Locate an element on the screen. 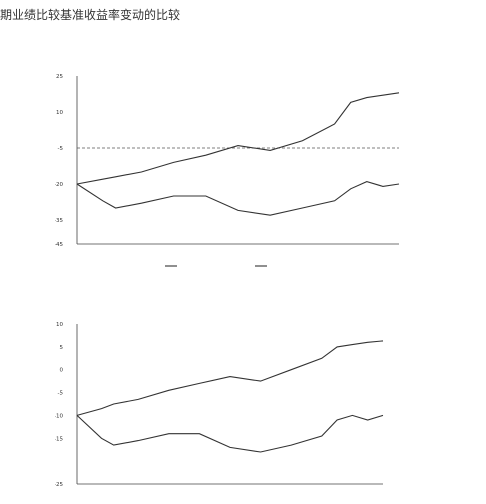  chart-2-y-tick-label: 0 is located at coordinates (62, 371).